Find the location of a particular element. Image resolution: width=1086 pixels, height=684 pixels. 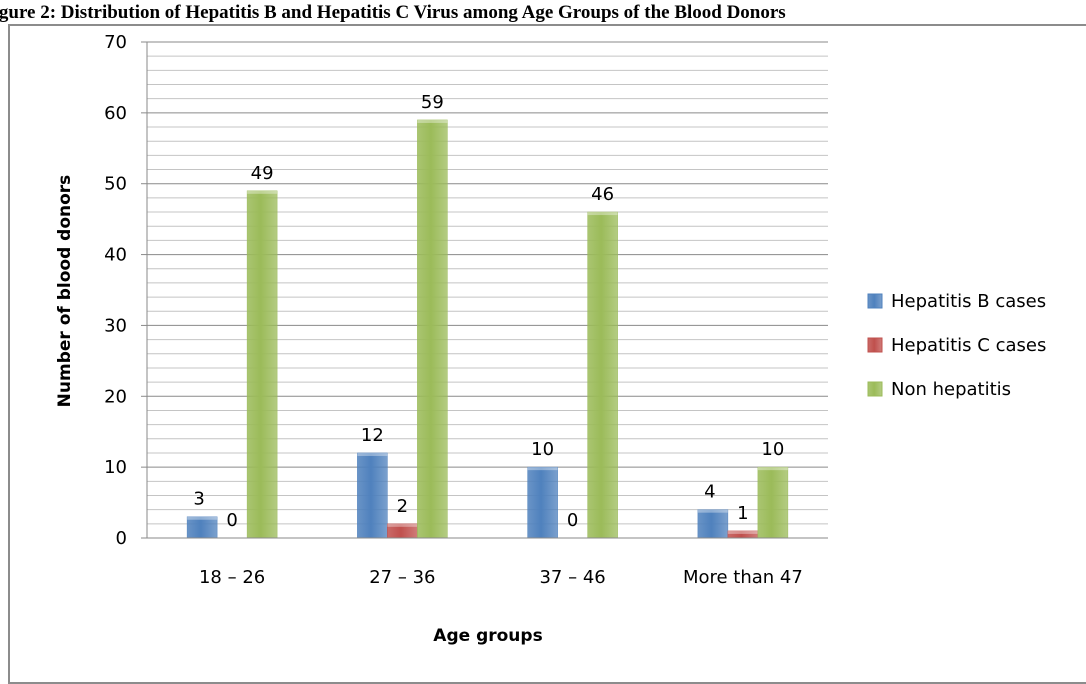

x-tick-labels: 18 – 26 27 – 36 37 – 46 More than 47 is located at coordinates (501, 577).